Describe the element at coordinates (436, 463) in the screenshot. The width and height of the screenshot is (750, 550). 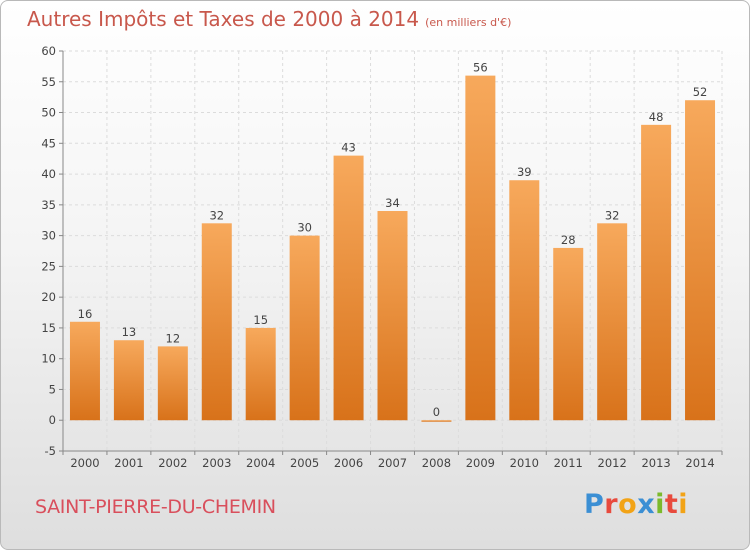
I see `x-tick-label-2008: 2008` at that location.